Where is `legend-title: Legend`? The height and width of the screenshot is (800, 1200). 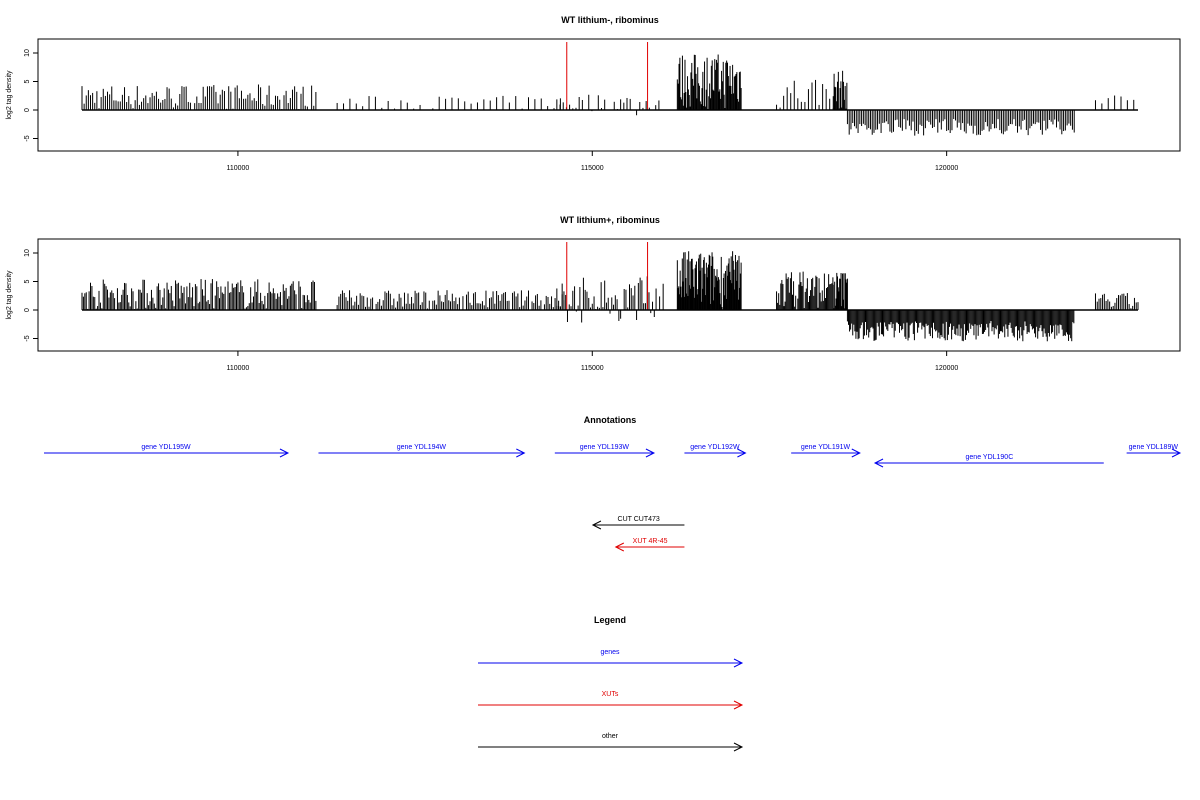
legend-title: Legend is located at coordinates (610, 620).